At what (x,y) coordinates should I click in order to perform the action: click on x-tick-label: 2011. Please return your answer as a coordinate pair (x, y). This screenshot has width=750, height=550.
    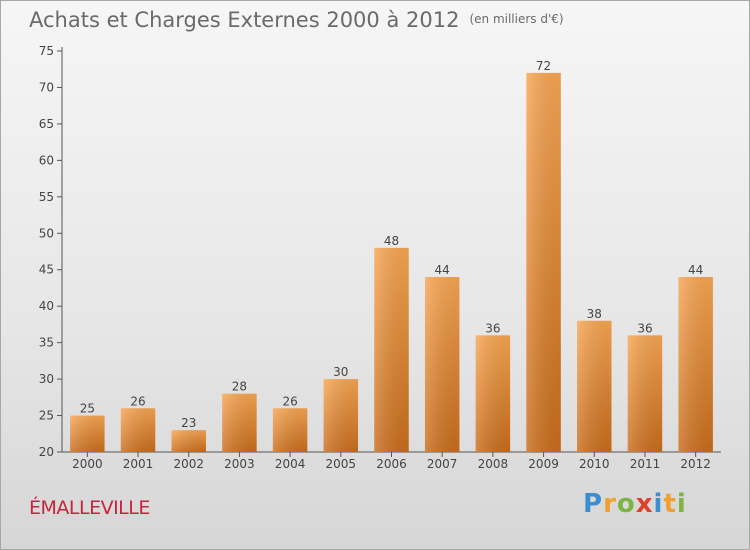
    Looking at the image, I should click on (645, 464).